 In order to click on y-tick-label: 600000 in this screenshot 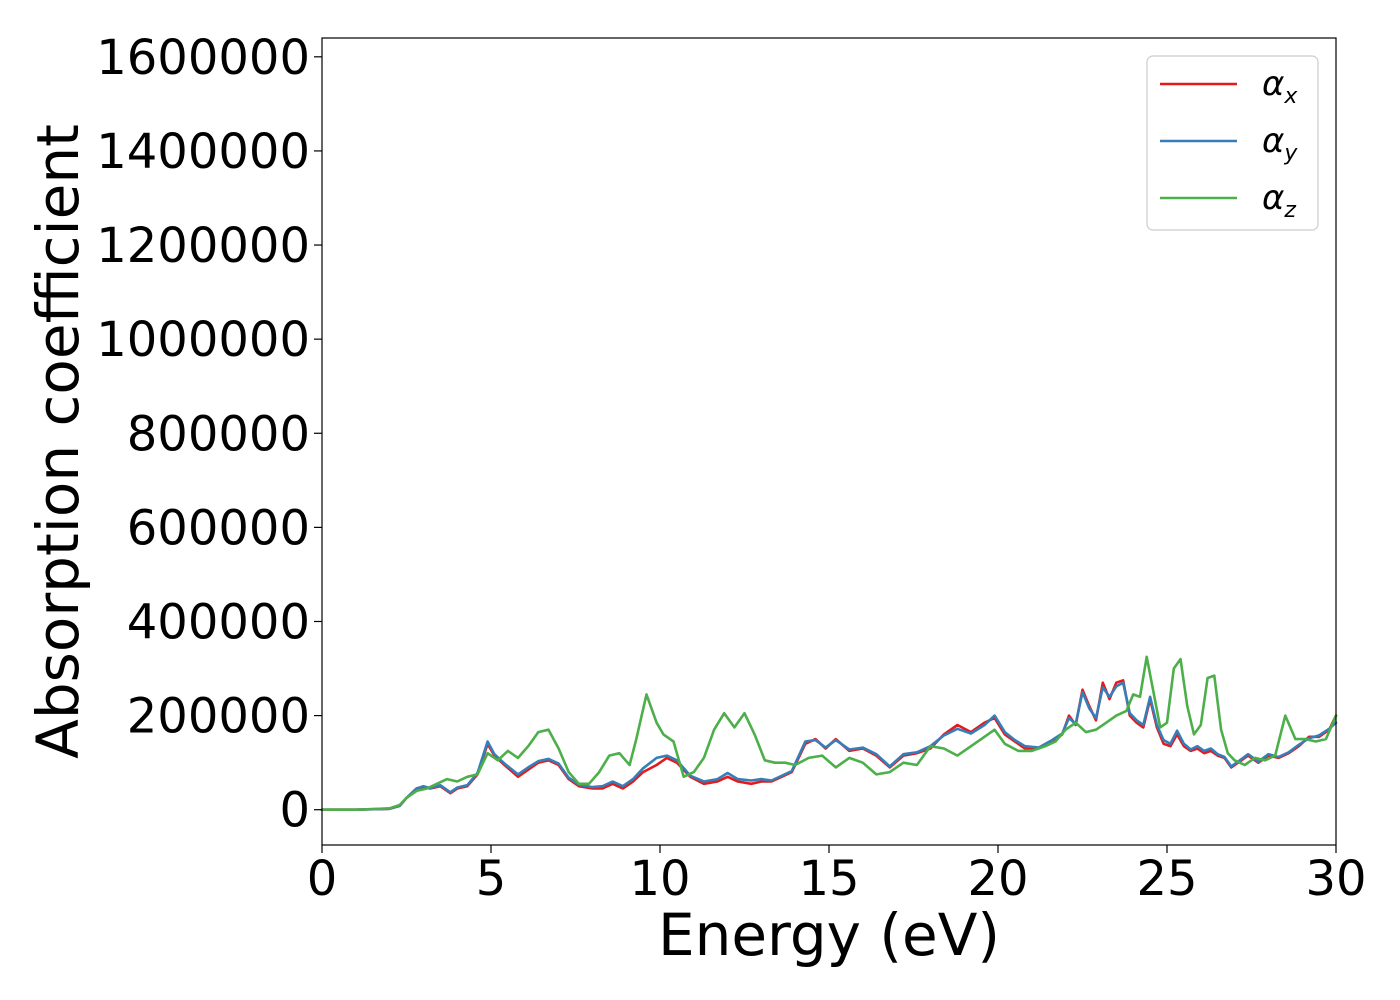, I will do `click(218, 528)`.